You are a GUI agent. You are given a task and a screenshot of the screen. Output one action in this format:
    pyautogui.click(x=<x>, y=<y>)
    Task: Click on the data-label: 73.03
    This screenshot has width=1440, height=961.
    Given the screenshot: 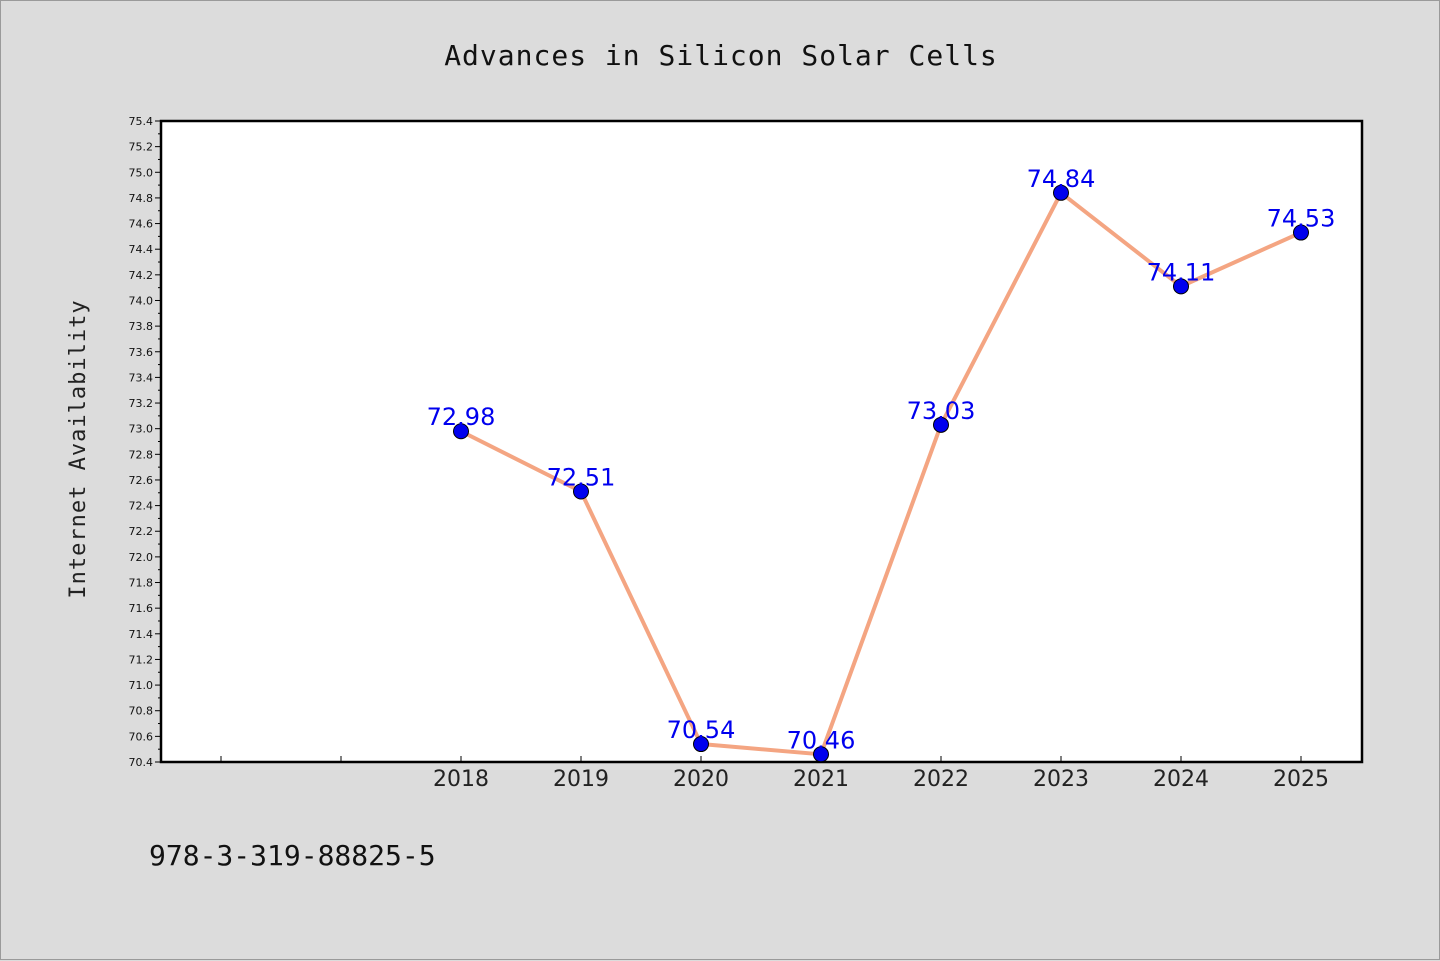 What is the action you would take?
    pyautogui.click(x=941, y=411)
    